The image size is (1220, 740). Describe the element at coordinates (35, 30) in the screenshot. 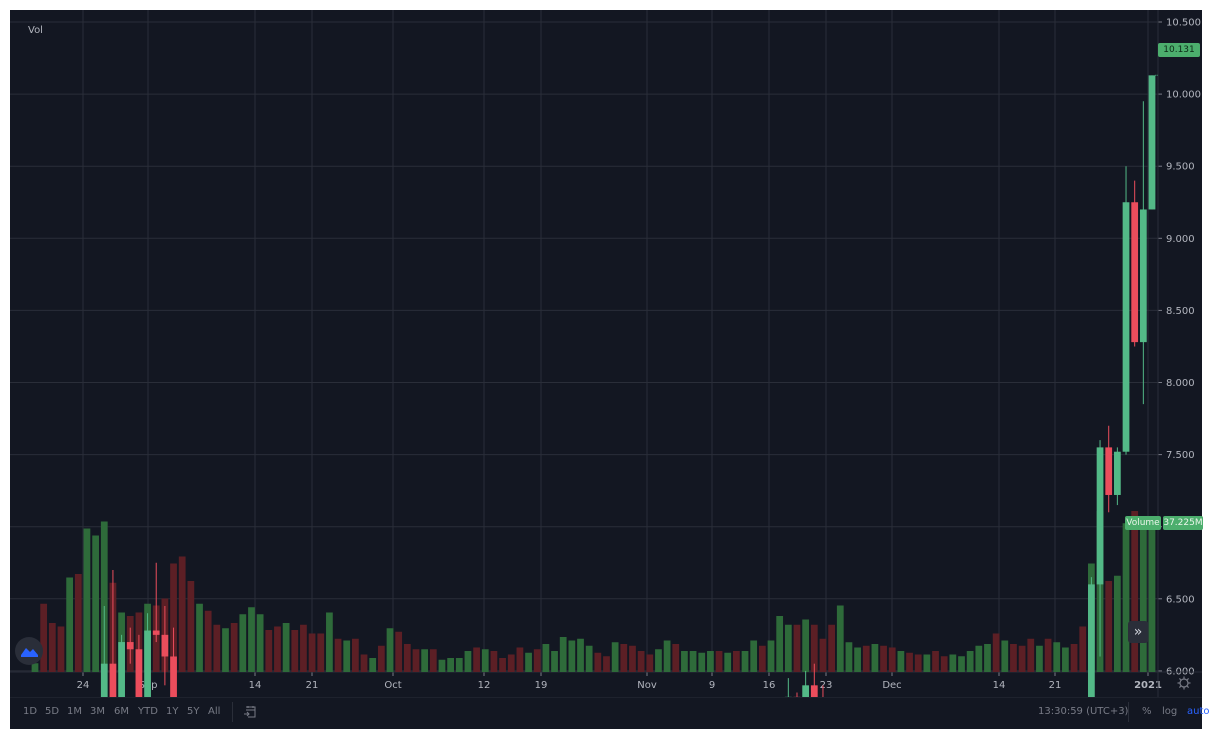

I see `volume-indicator-label: Vol` at that location.